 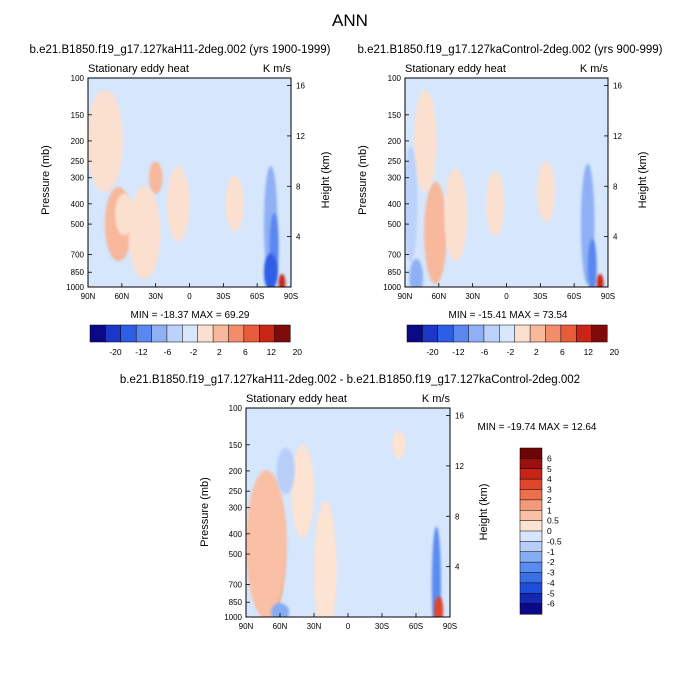 What do you see at coordinates (121, 296) in the screenshot?
I see `x-tick-label: 60N` at bounding box center [121, 296].